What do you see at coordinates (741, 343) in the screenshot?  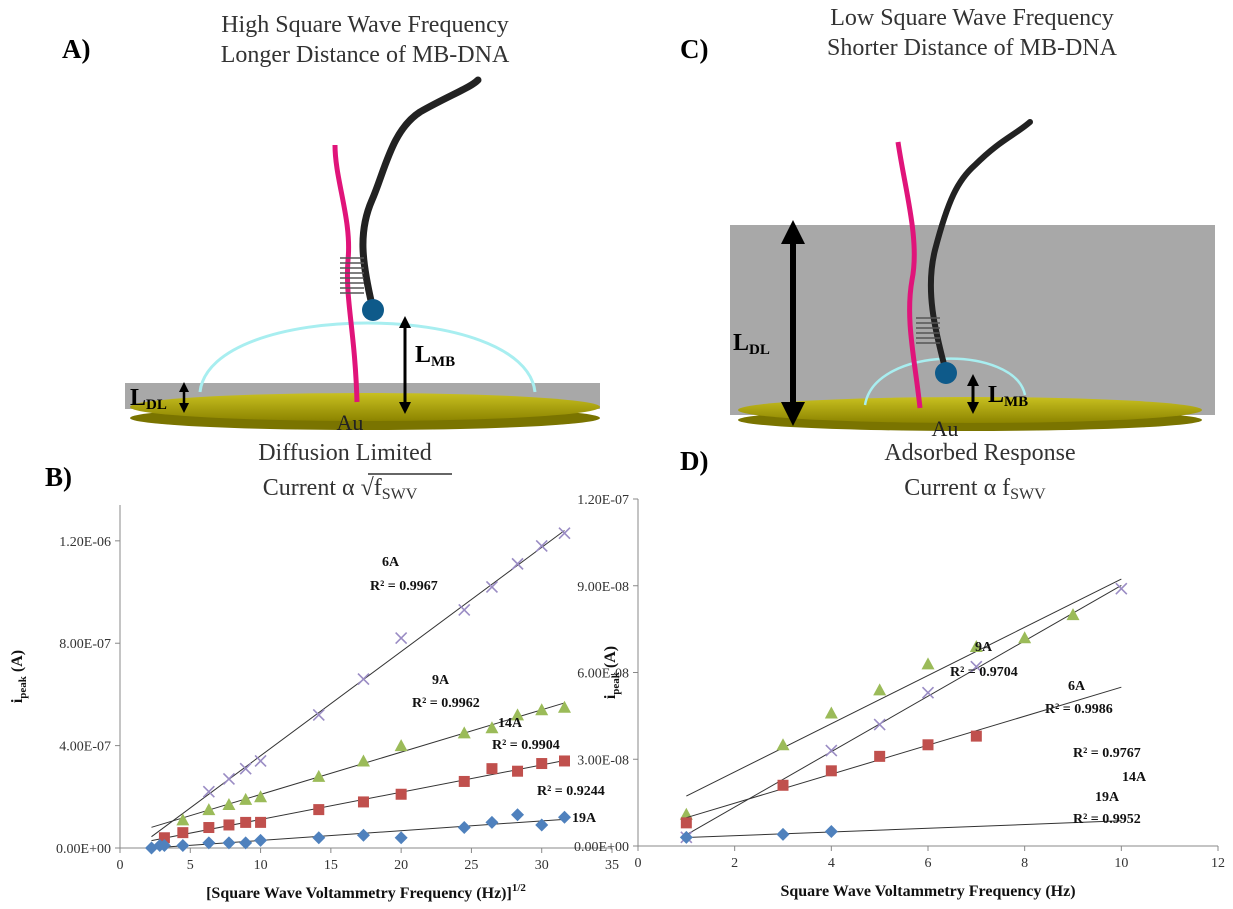 I see `ldl-main: L` at bounding box center [741, 343].